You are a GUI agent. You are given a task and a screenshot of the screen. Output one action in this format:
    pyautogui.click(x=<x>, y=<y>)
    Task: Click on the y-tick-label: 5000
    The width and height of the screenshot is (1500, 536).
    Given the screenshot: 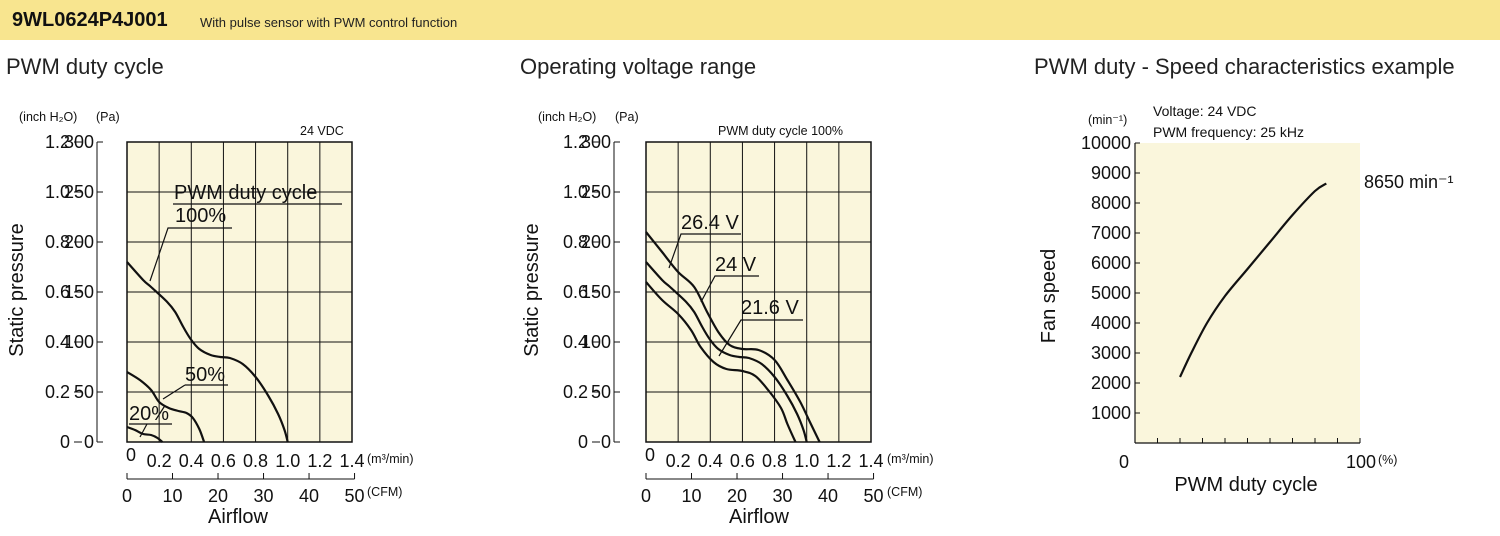 What is the action you would take?
    pyautogui.click(x=1111, y=293)
    